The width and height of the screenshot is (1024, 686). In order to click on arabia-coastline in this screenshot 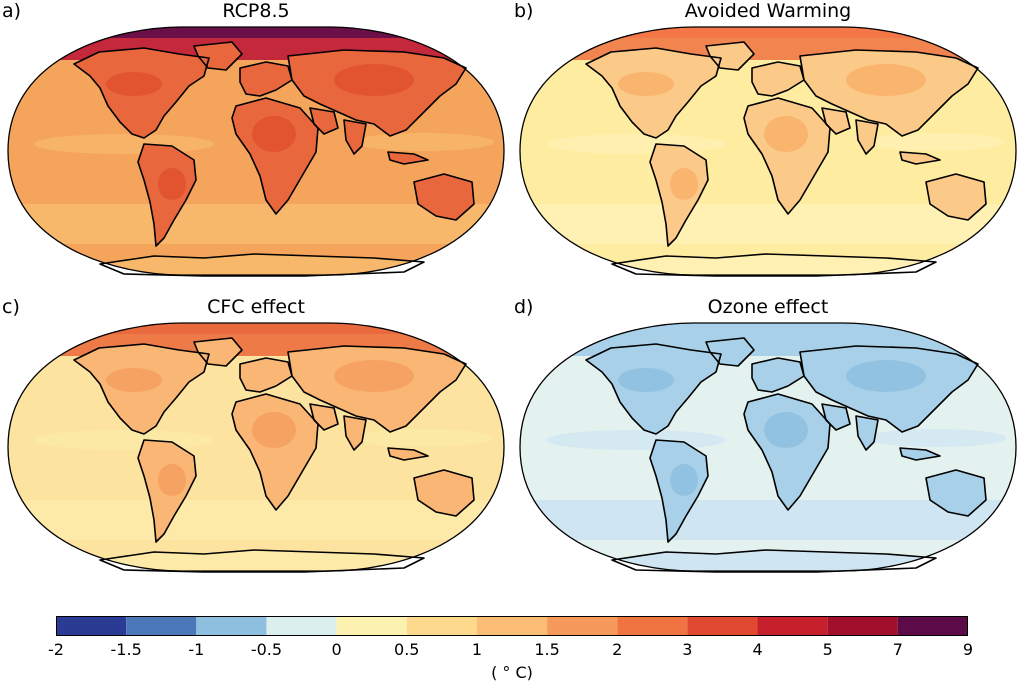, I will do `click(836, 121)`.